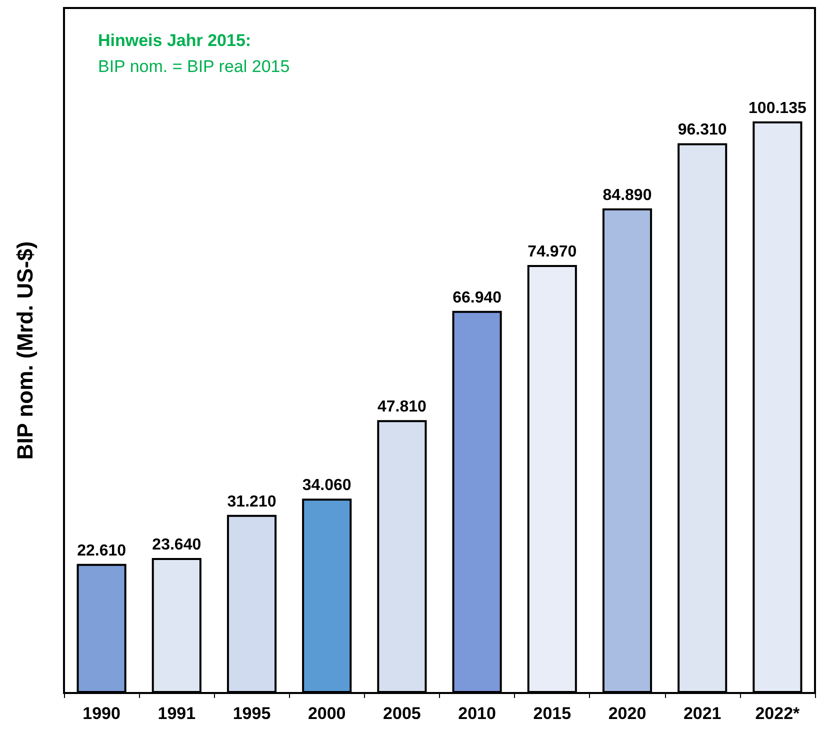 Image resolution: width=819 pixels, height=734 pixels. What do you see at coordinates (477, 713) in the screenshot?
I see `x-tick-label: 2010` at bounding box center [477, 713].